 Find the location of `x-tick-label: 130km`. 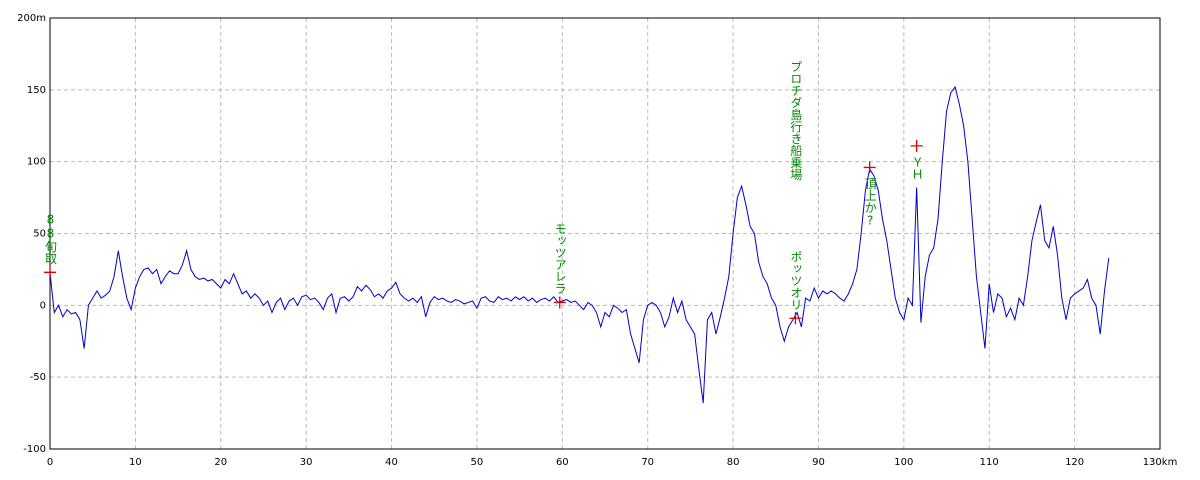

x-tick-label: 130km is located at coordinates (1160, 462).